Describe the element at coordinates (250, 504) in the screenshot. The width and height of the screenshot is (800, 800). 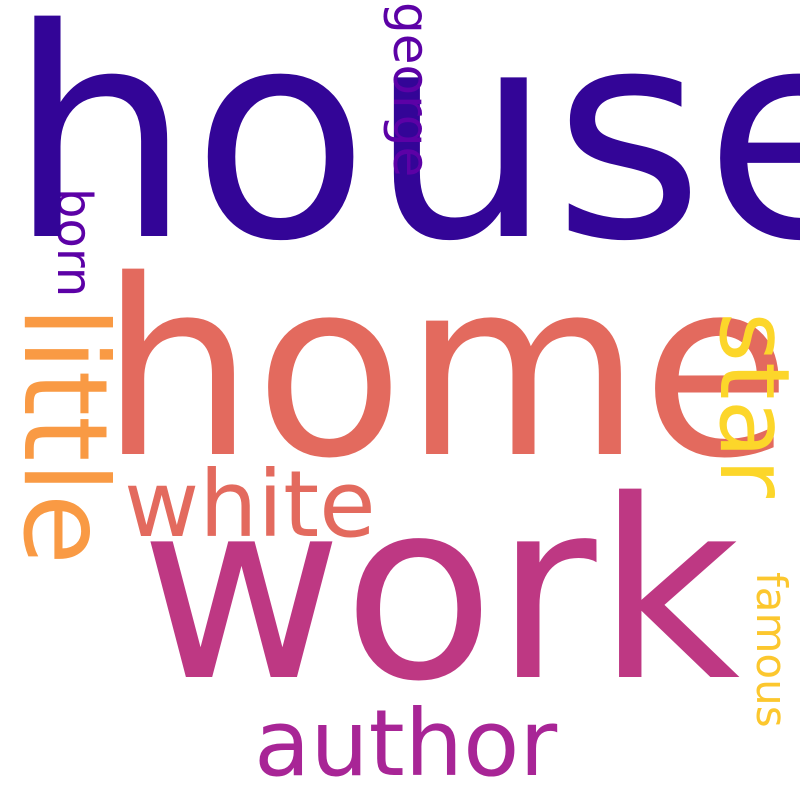
I see `word-white: white` at that location.